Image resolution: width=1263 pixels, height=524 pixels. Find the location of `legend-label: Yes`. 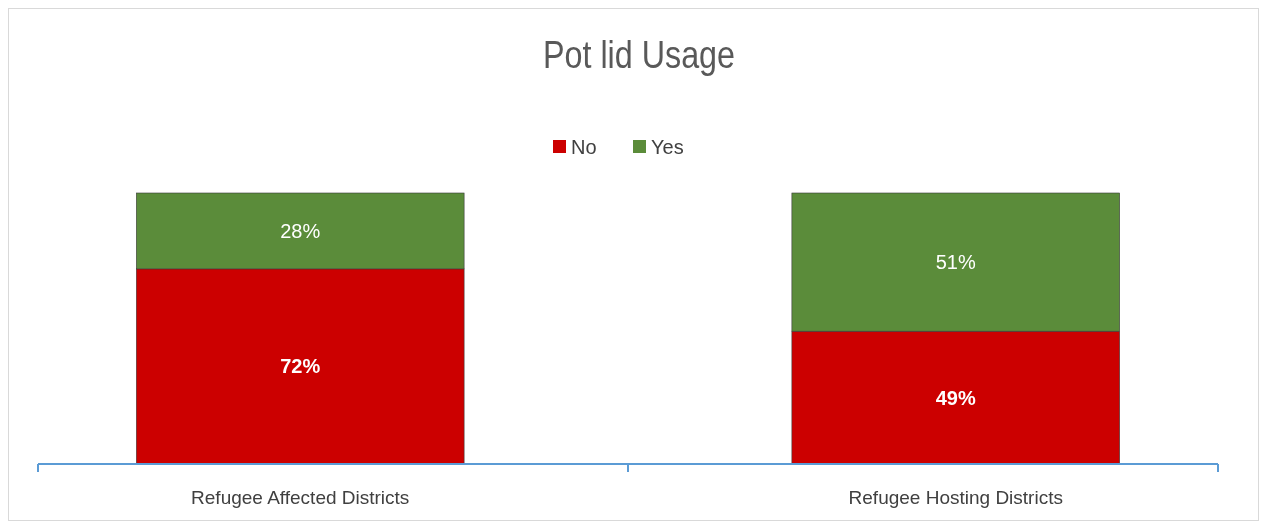

legend-label: Yes is located at coordinates (667, 147).